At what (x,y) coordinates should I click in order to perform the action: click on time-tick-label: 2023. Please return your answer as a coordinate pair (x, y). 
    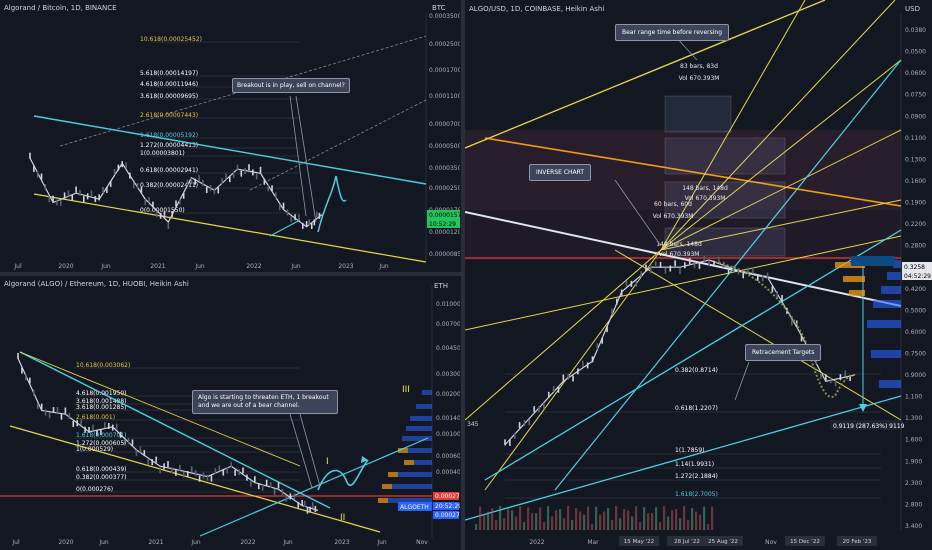
    Looking at the image, I should click on (345, 266).